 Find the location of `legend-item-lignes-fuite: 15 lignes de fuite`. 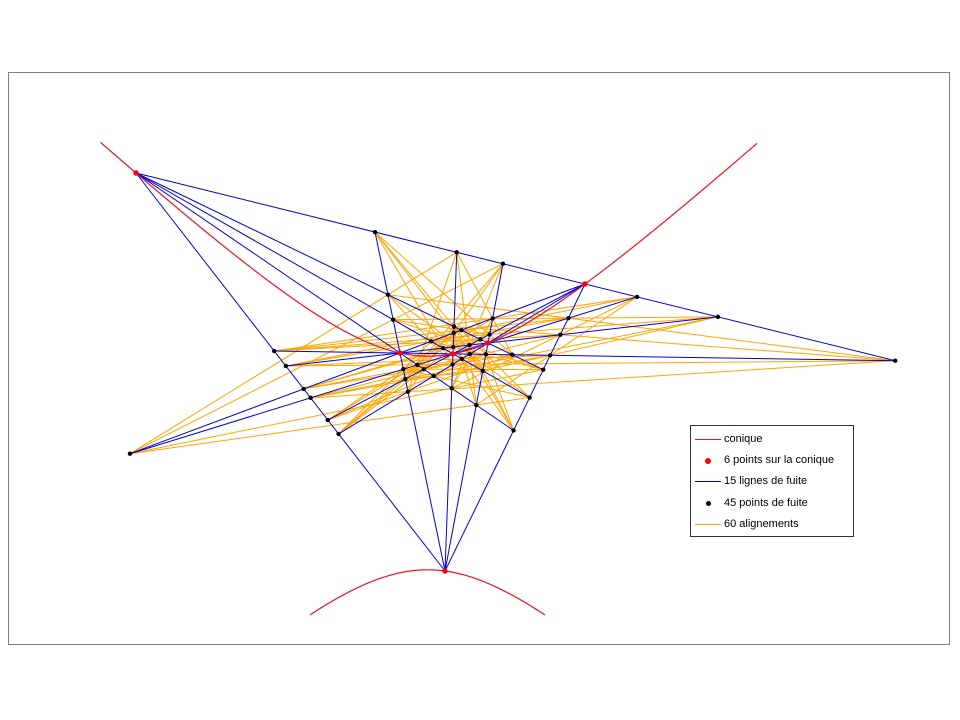

legend-item-lignes-fuite: 15 lignes de fuite is located at coordinates (772, 481).